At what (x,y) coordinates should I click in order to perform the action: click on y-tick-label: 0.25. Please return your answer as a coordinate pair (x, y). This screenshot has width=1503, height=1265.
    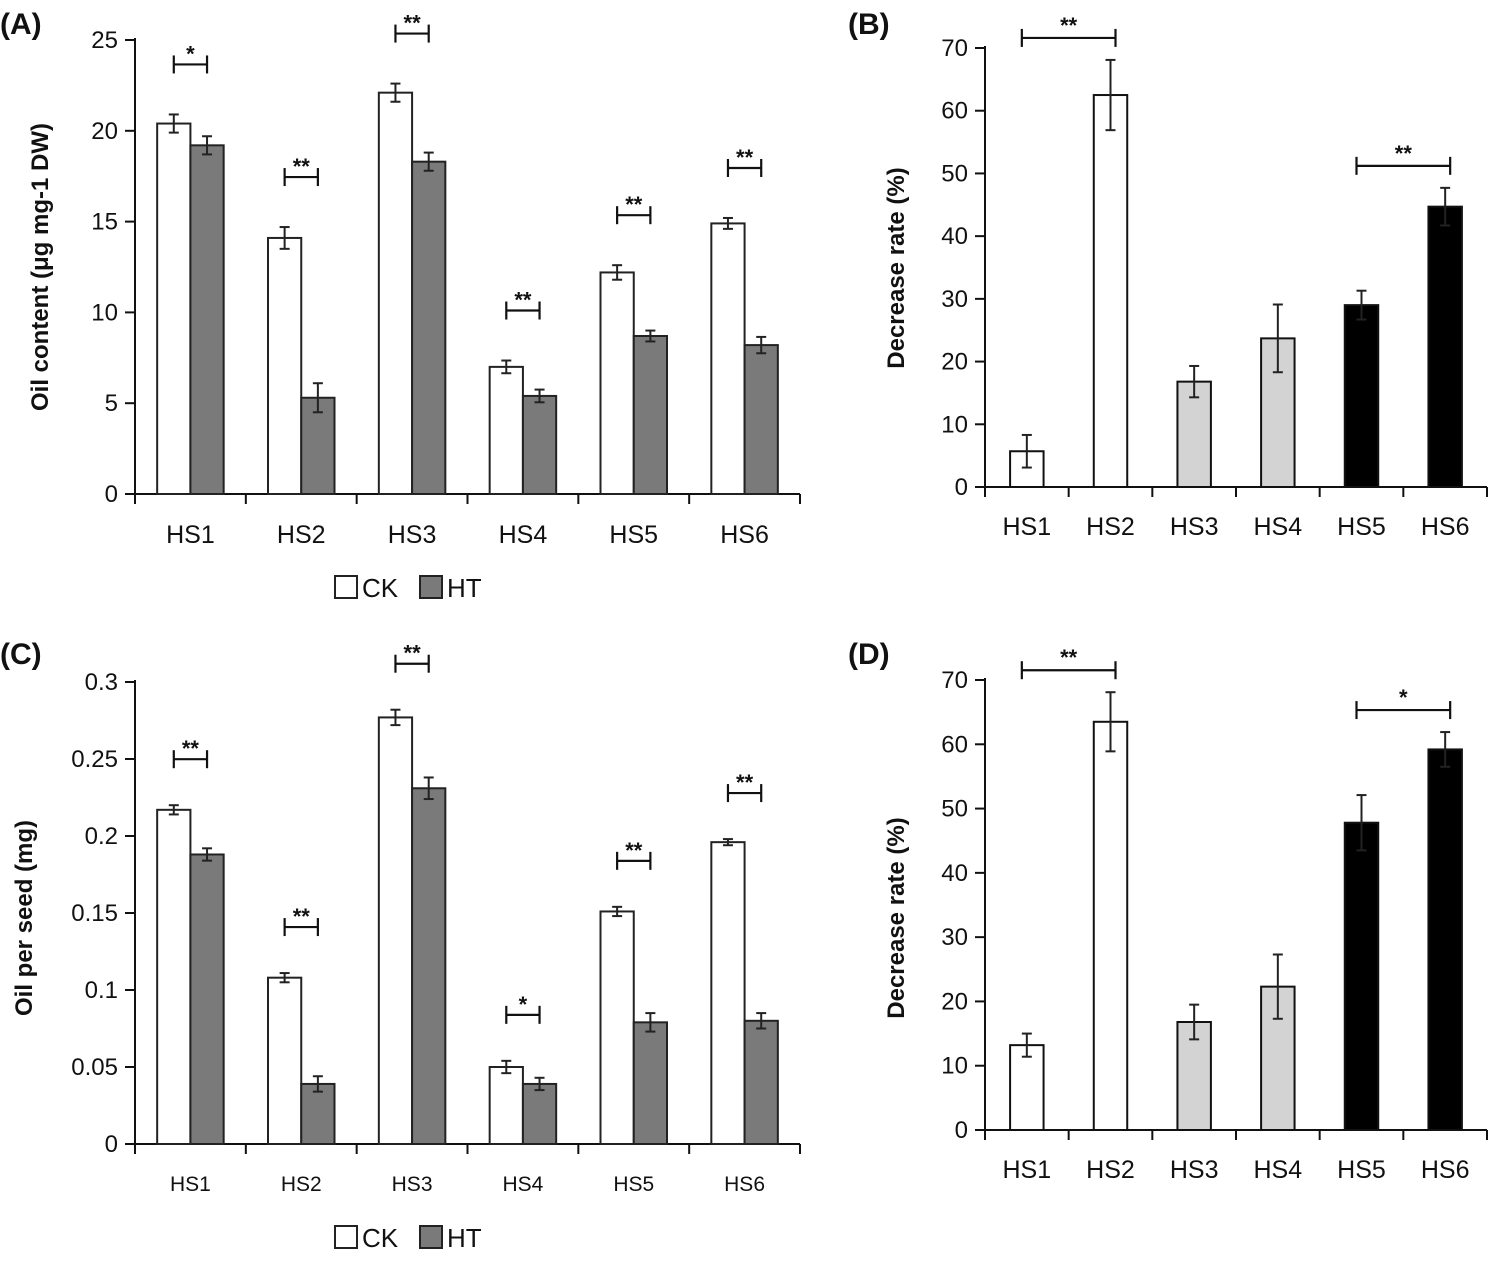
    Looking at the image, I should click on (94, 759).